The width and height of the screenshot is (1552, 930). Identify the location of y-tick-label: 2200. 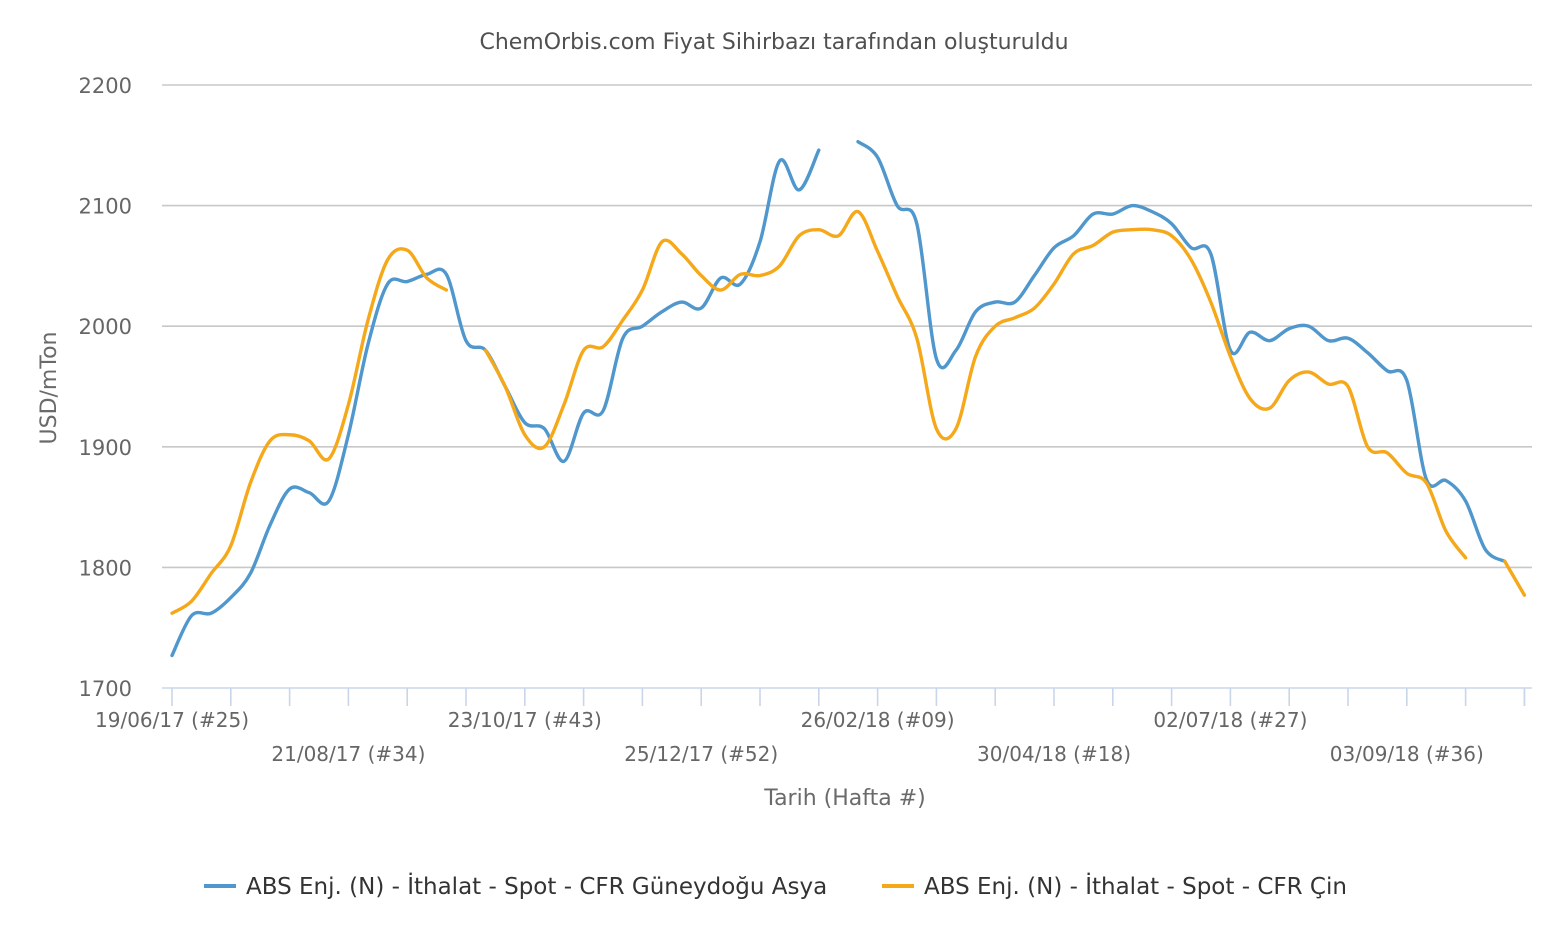
(105, 86).